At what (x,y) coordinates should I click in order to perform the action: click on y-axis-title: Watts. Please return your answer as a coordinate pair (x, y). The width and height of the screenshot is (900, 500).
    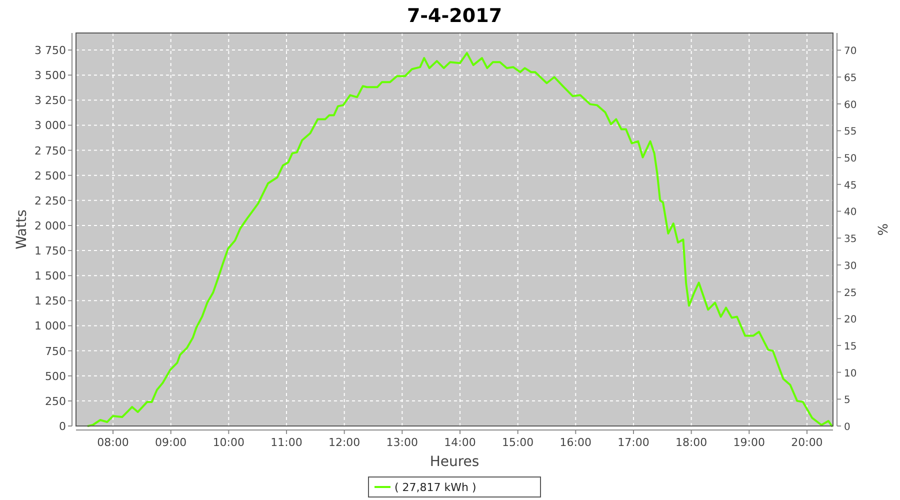
    Looking at the image, I should click on (22, 230).